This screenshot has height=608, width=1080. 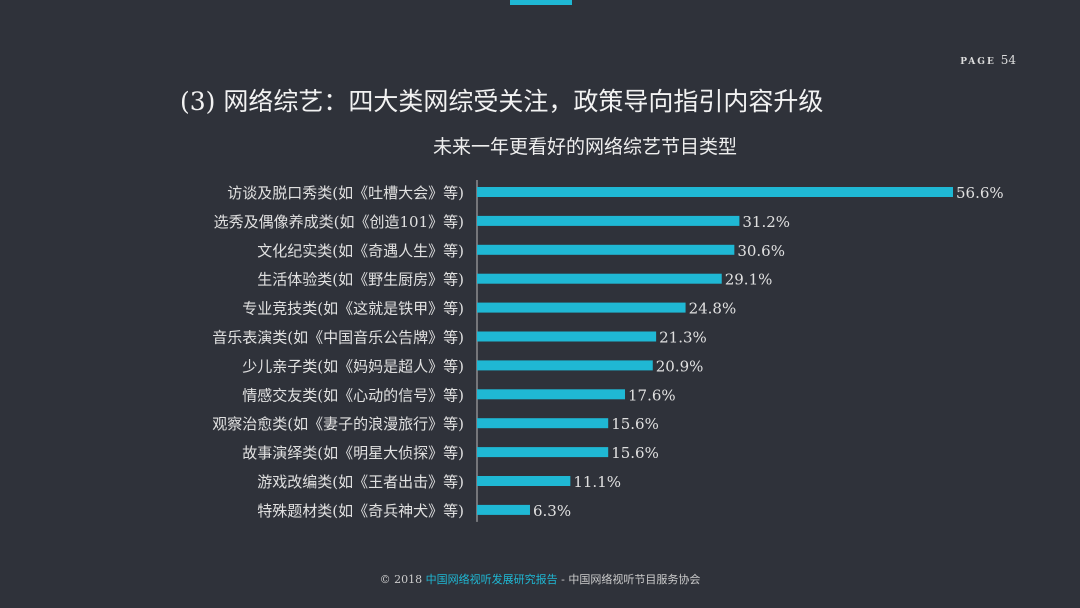 I want to click on category-label: 文化纪实类(如《奇遇人生》等), so click(x=360, y=251).